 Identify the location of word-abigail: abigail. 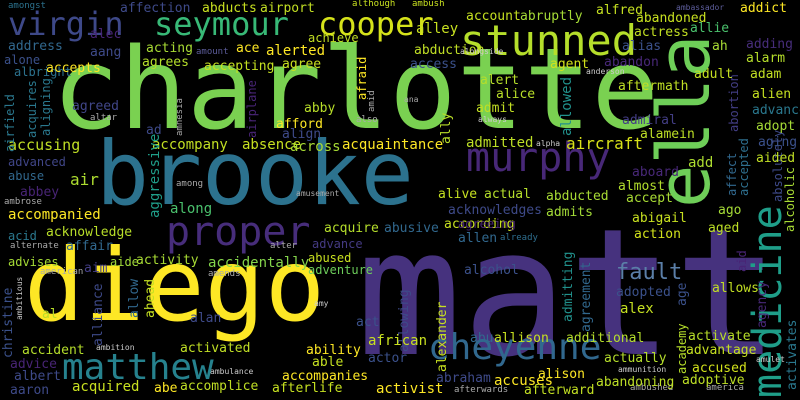
(659, 218).